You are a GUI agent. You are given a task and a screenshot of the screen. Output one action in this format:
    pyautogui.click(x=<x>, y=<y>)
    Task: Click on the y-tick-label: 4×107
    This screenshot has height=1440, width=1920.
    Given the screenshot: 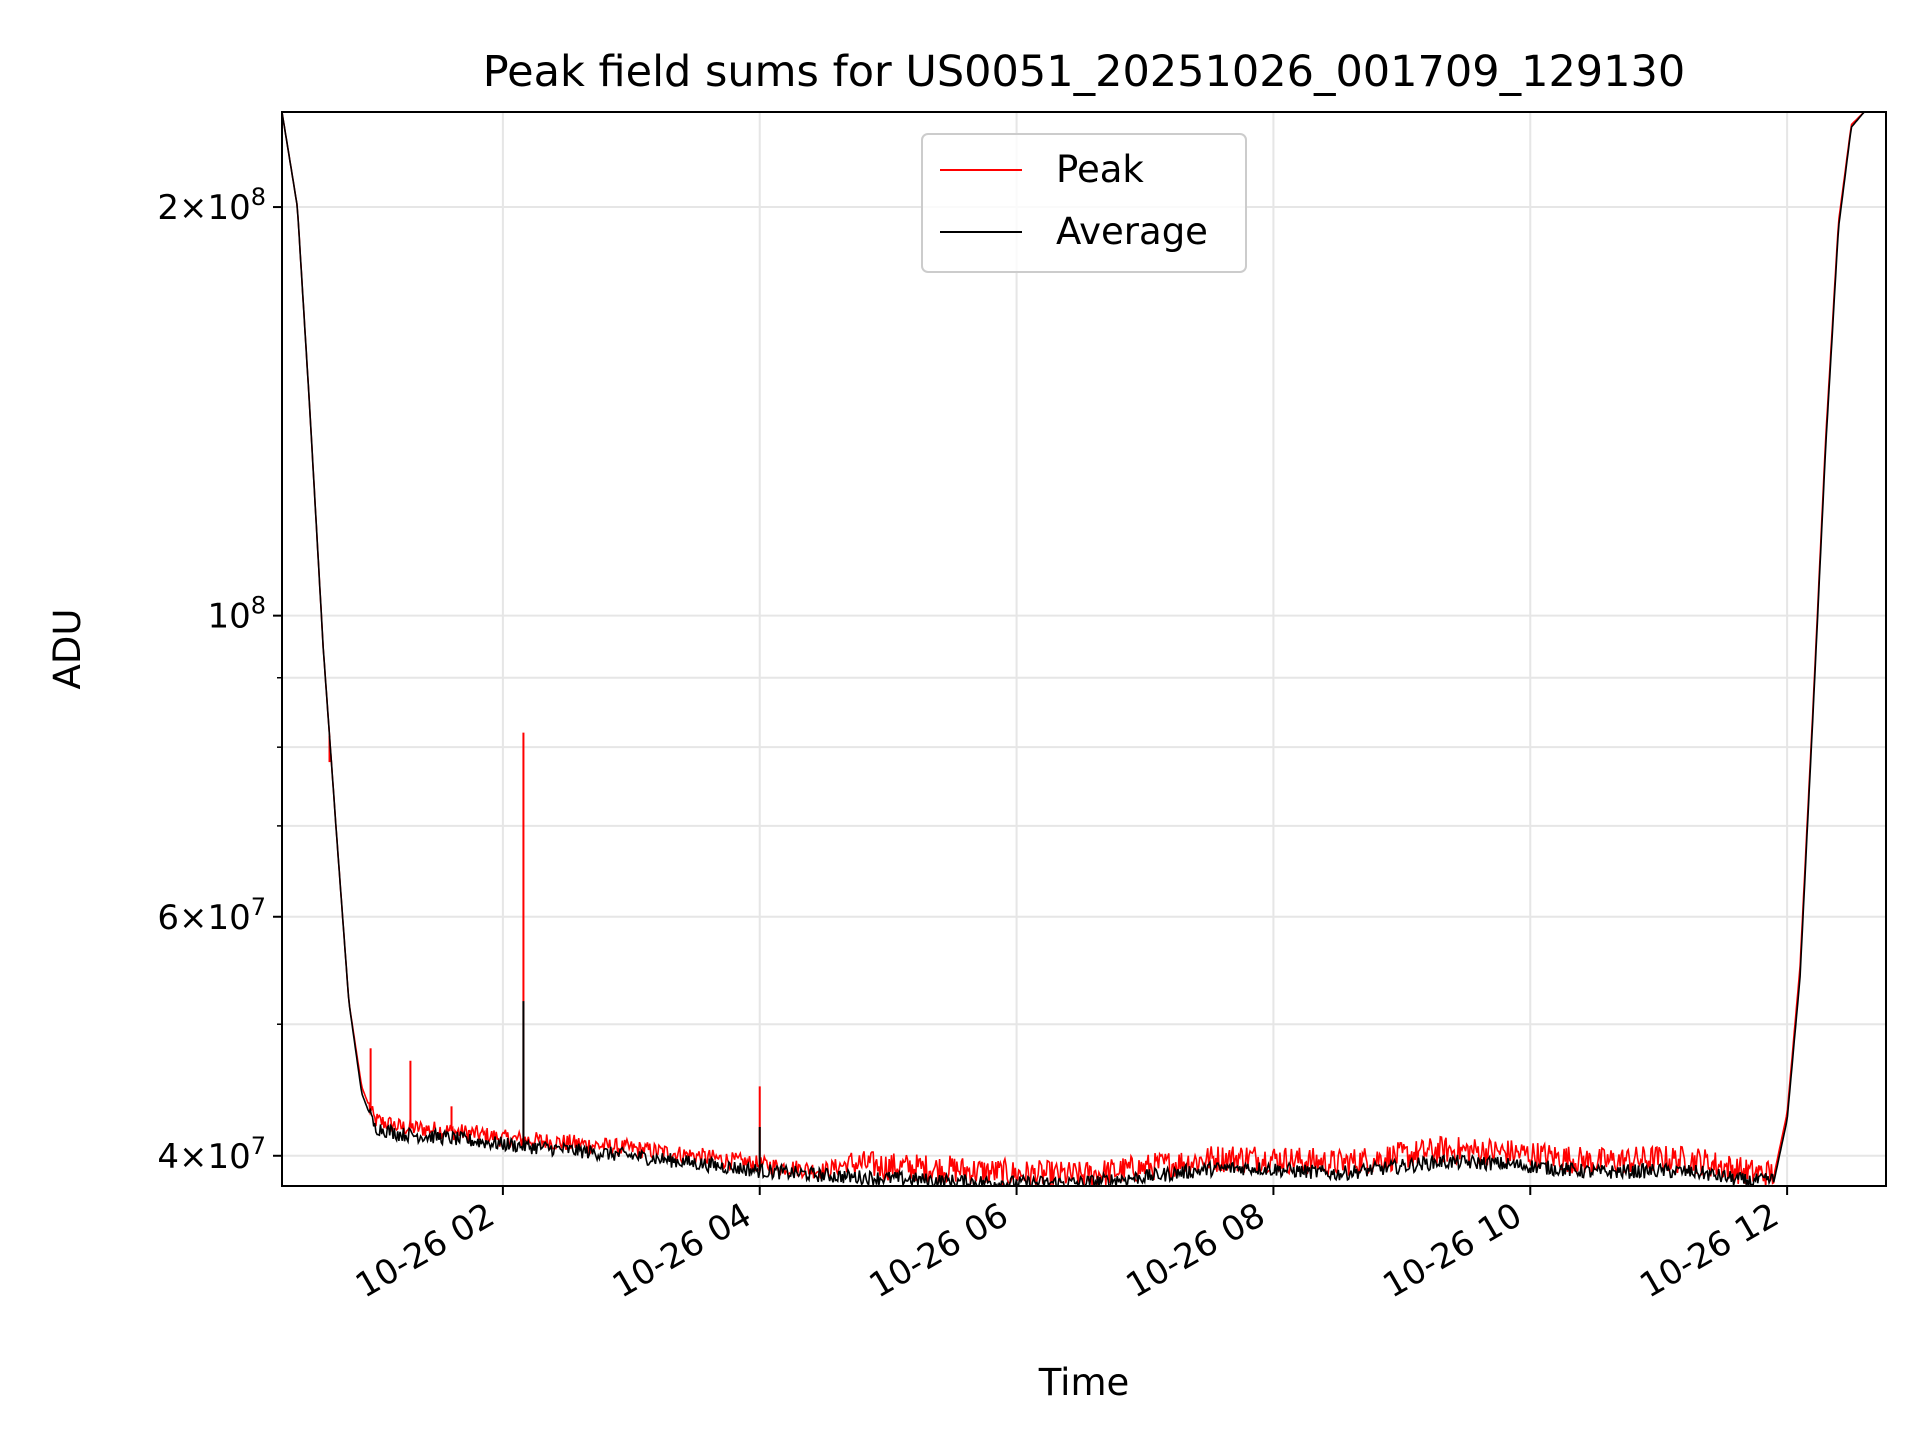 What is the action you would take?
    pyautogui.click(x=211, y=1154)
    